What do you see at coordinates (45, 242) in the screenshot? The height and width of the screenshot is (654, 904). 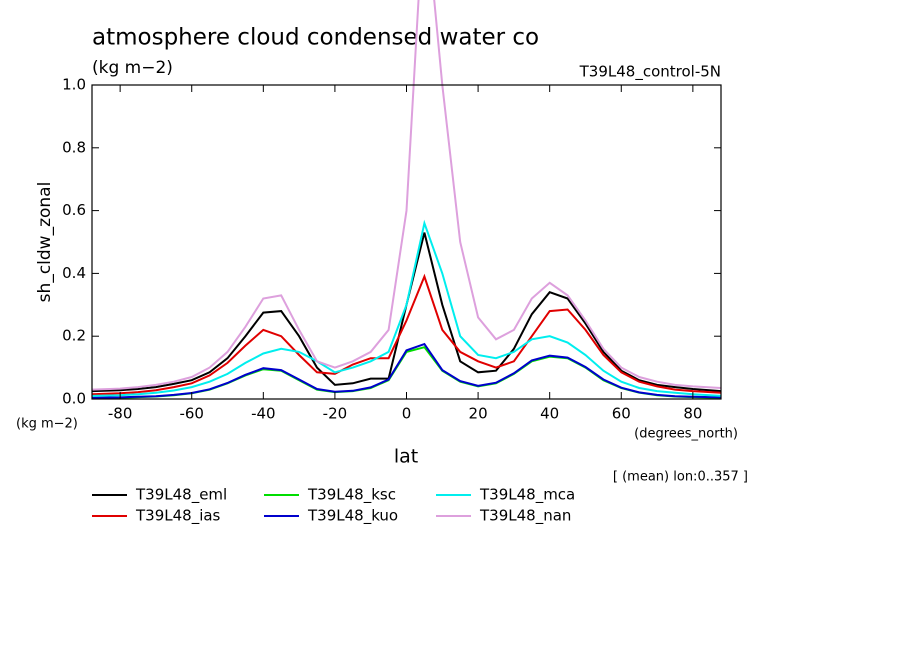 I see `y-axis-label: sh_cldw_zonal` at bounding box center [45, 242].